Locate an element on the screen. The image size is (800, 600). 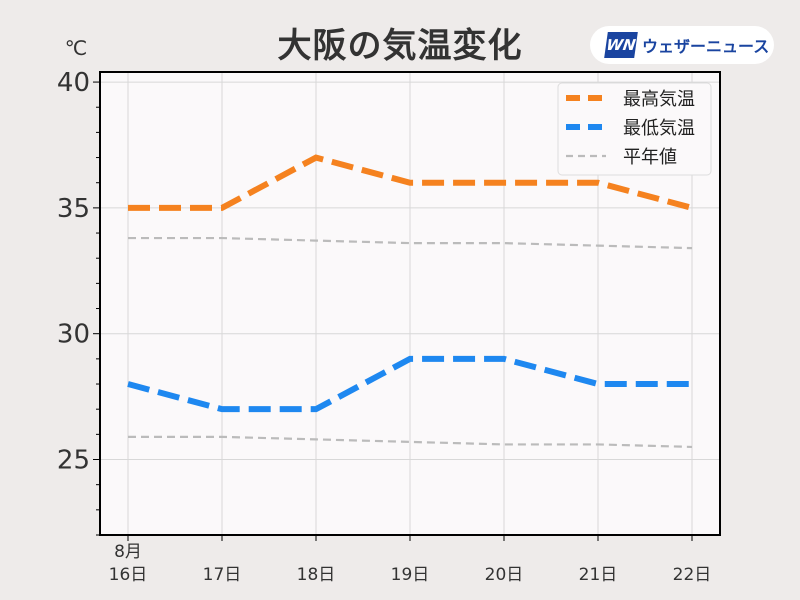
x-tick-label: 8月 16日 is located at coordinates (128, 563).